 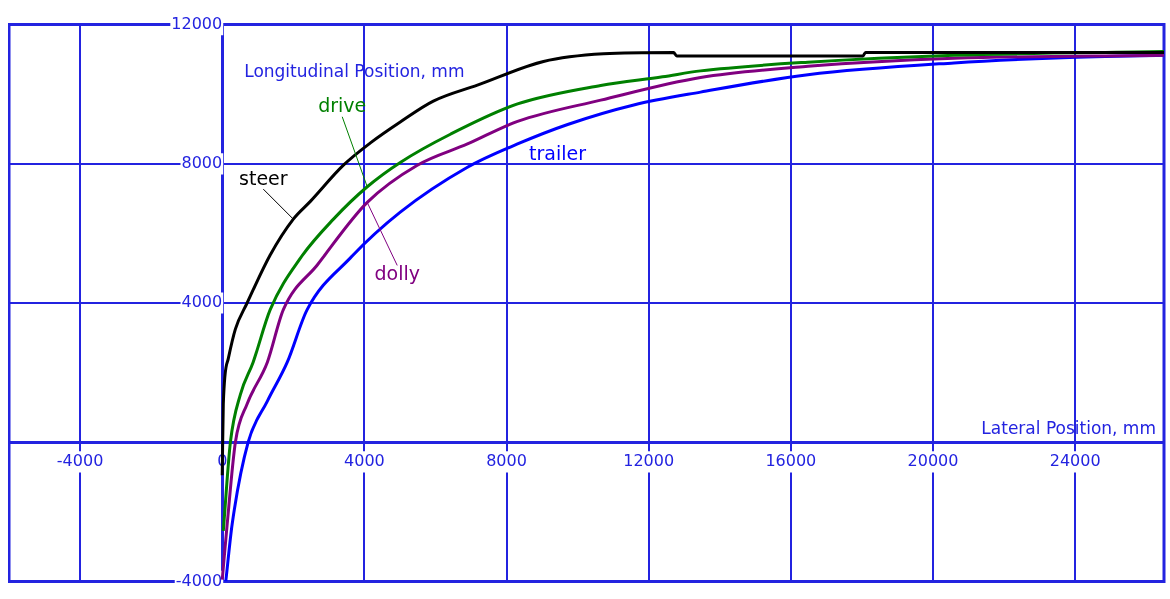 What do you see at coordinates (397, 272) in the screenshot?
I see `text: dolly` at bounding box center [397, 272].